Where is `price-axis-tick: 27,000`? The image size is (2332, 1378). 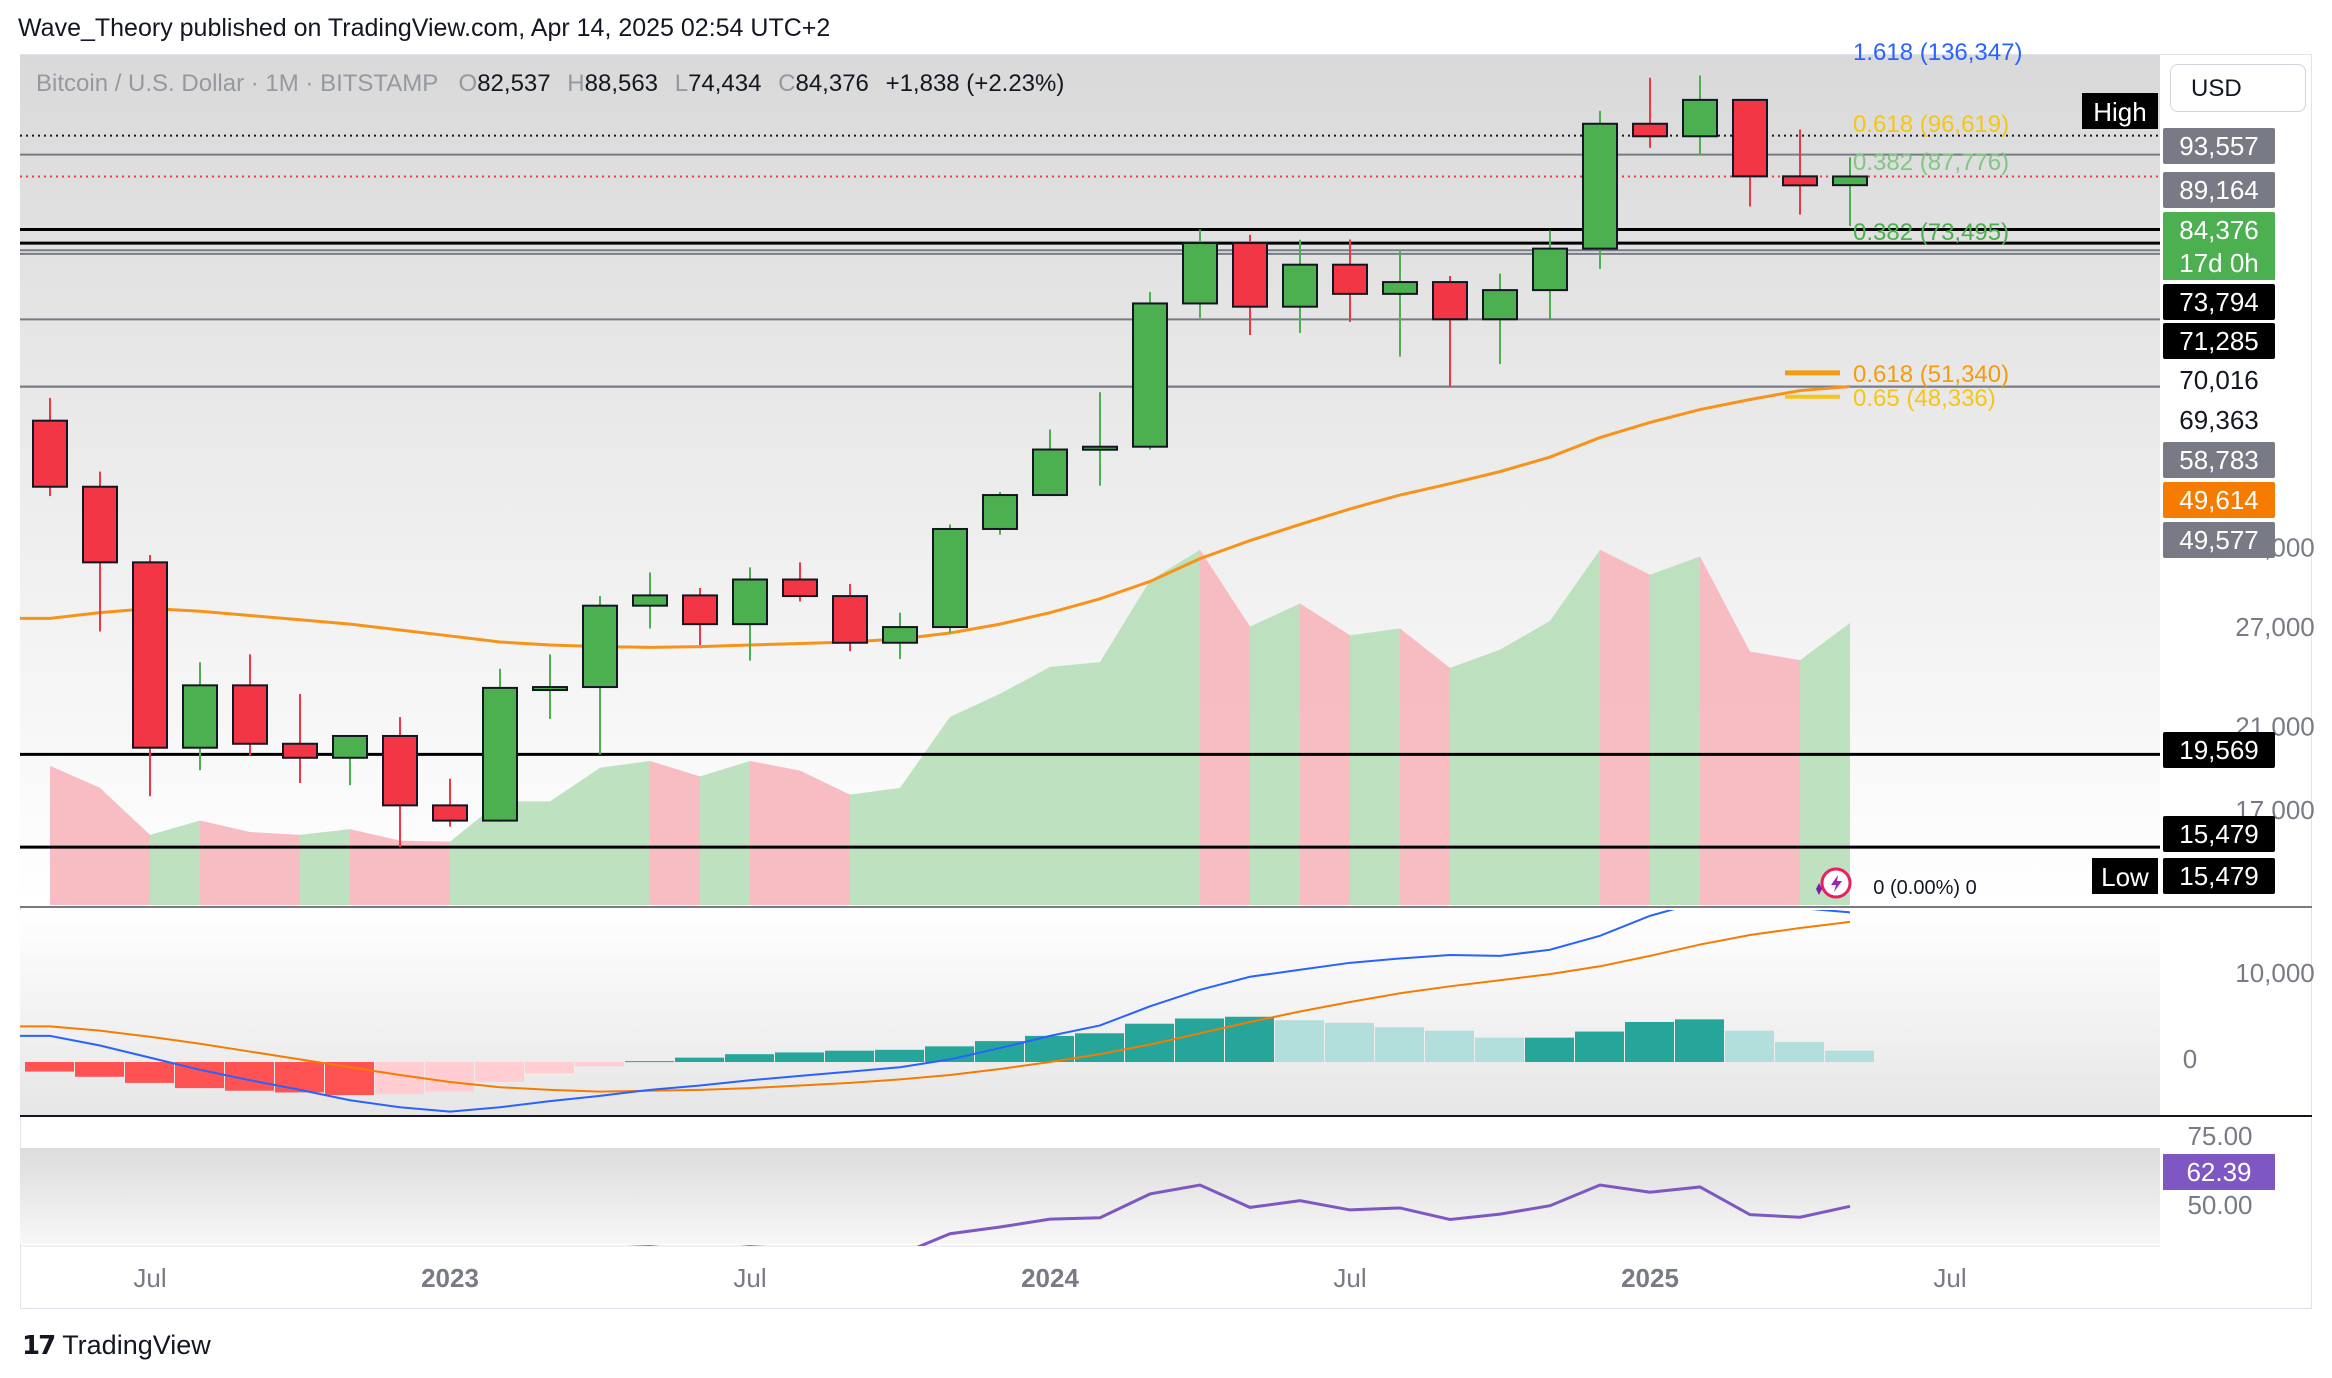 price-axis-tick: 27,000 is located at coordinates (2275, 627).